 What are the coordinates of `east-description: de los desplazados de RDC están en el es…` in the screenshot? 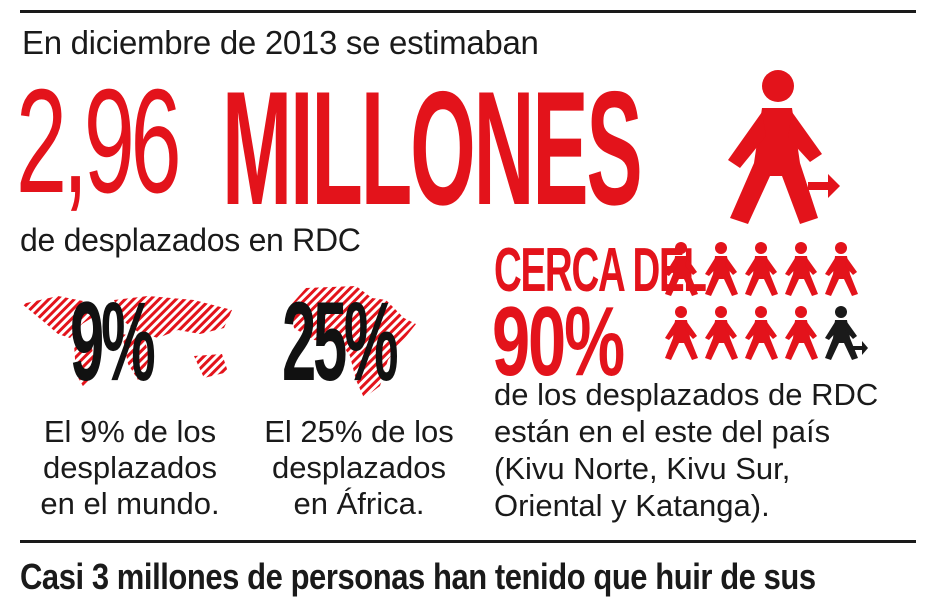 It's located at (686, 450).